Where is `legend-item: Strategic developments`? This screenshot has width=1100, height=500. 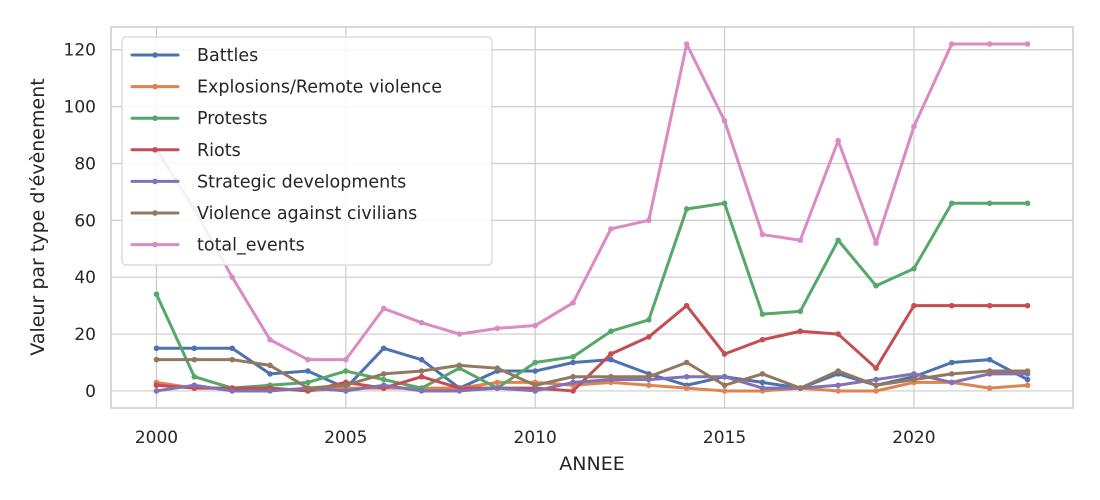
legend-item: Strategic developments is located at coordinates (268, 182).